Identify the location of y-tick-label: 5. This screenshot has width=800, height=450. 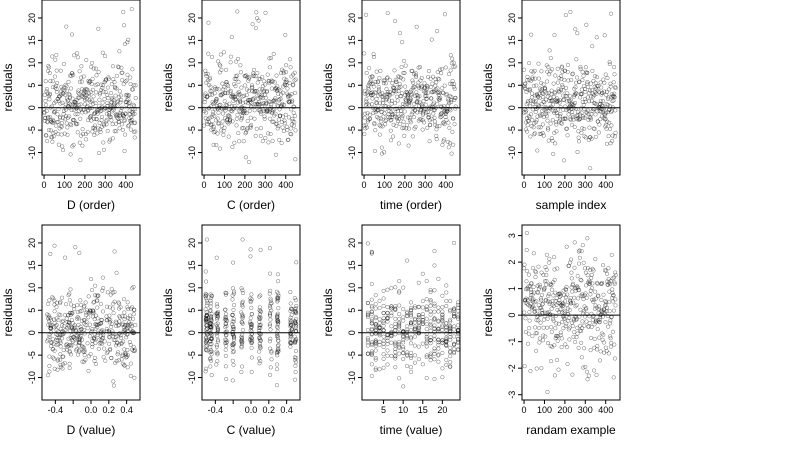
(352, 85).